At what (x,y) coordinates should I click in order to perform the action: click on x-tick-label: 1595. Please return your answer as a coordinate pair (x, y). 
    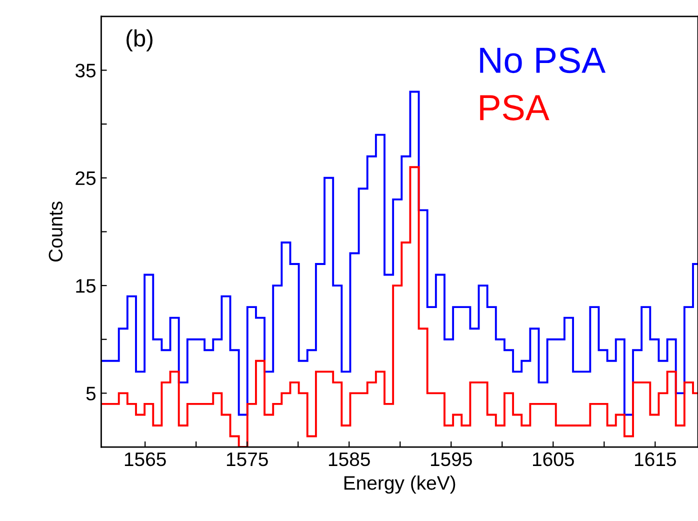
    Looking at the image, I should click on (451, 459).